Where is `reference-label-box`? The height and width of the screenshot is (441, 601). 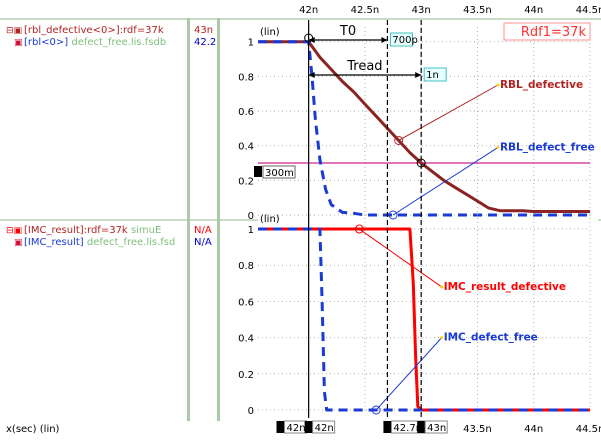 reference-label-box is located at coordinates (279, 172).